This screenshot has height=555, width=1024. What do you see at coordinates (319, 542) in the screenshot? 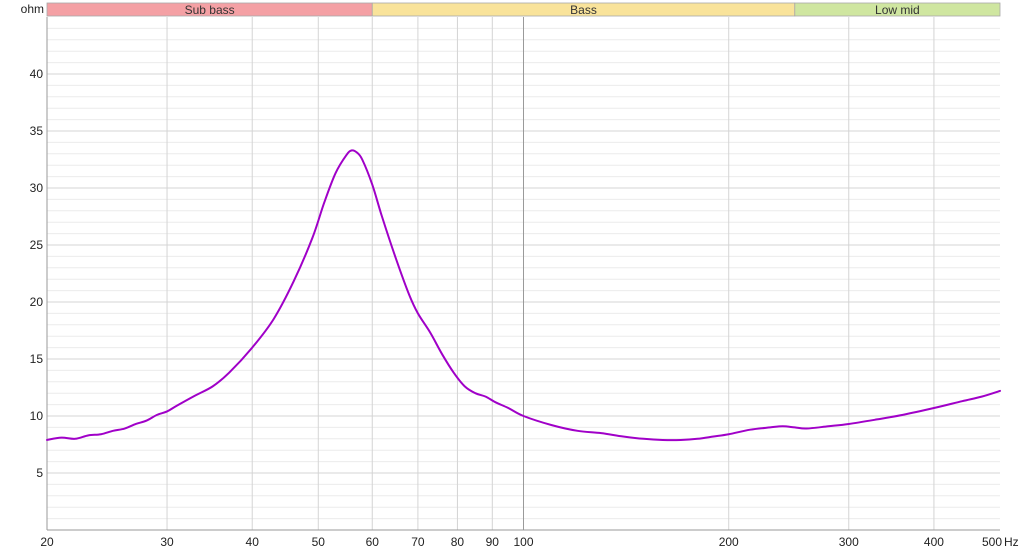
I see `x-tick-label: 50` at bounding box center [319, 542].